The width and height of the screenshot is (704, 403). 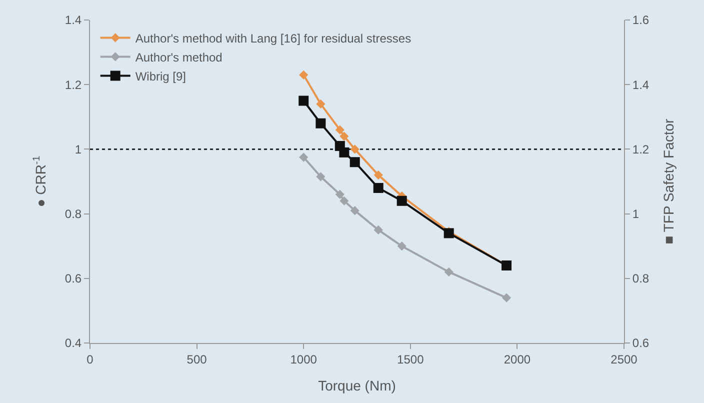 I want to click on x-tick-label: 1500, so click(x=410, y=359).